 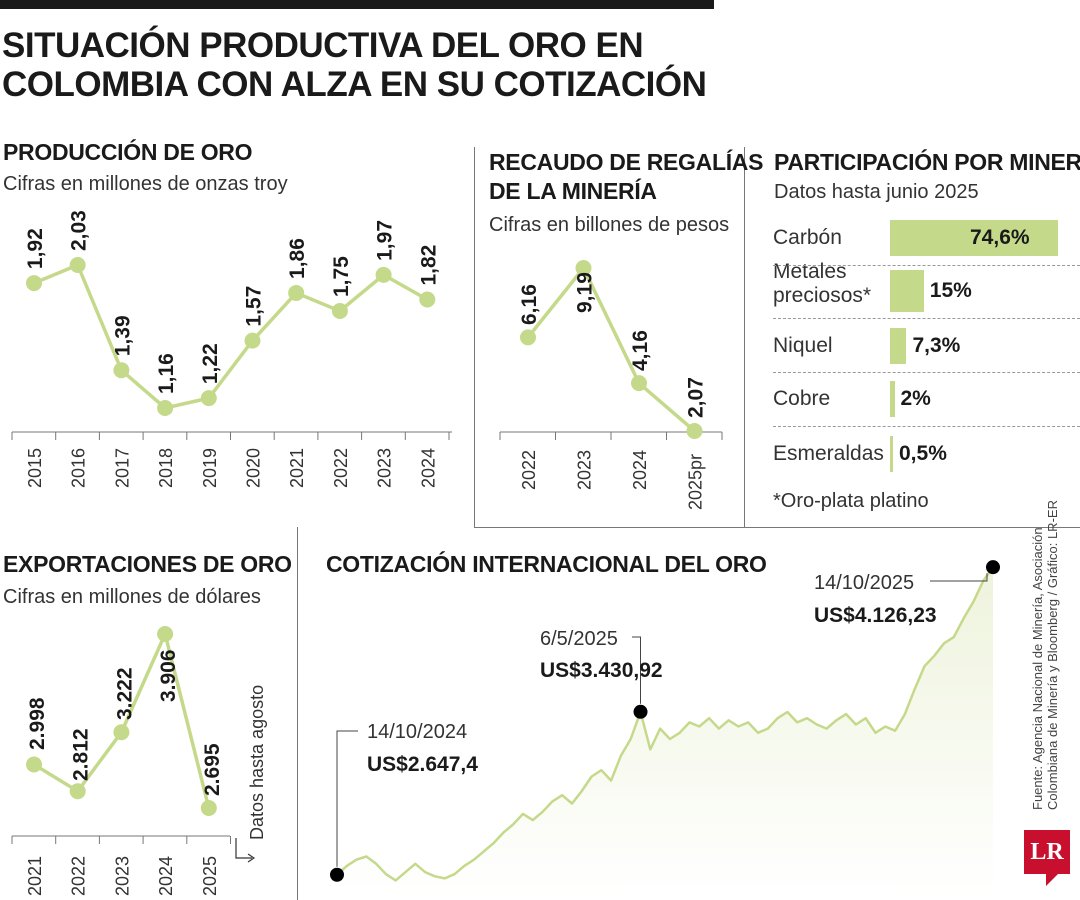 I want to click on share-category-label: Cobre, so click(x=801, y=399).